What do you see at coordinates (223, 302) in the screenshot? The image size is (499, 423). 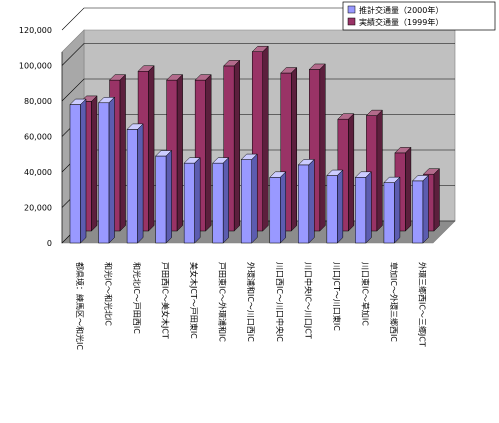 I see `x-category-label: 戸田東IC～外環浦和IC` at bounding box center [223, 302].